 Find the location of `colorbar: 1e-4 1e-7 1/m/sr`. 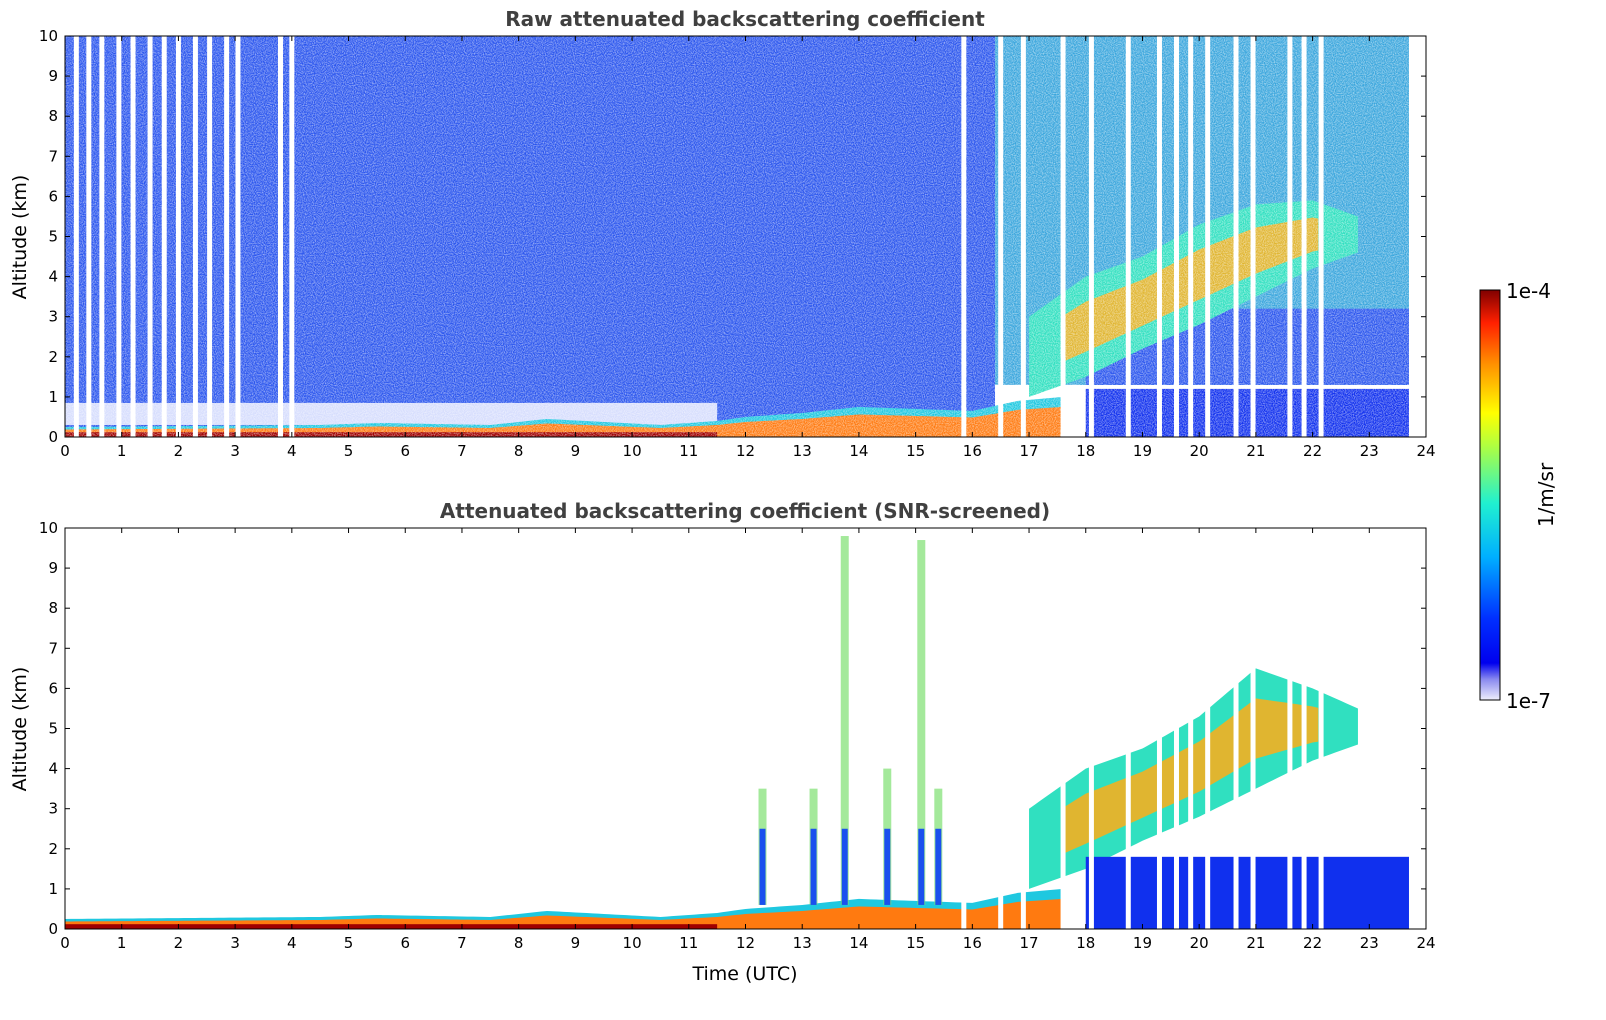

colorbar: 1e-4 1e-7 1/m/sr is located at coordinates (1518, 496).